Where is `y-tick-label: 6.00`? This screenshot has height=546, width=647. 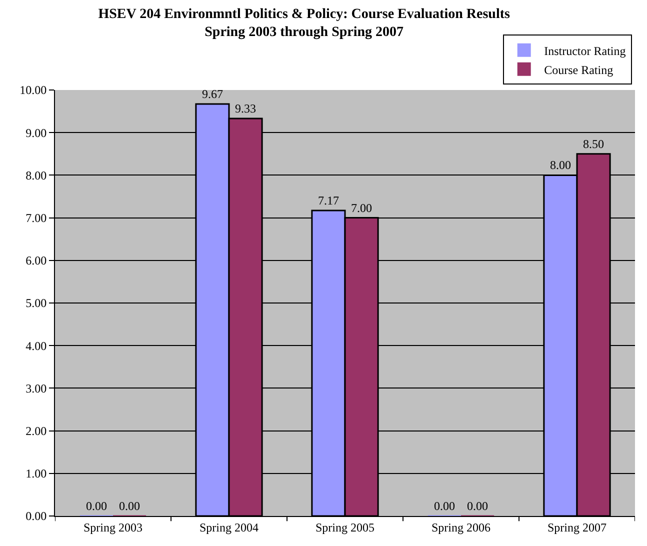
y-tick-label: 6.00 is located at coordinates (36, 261).